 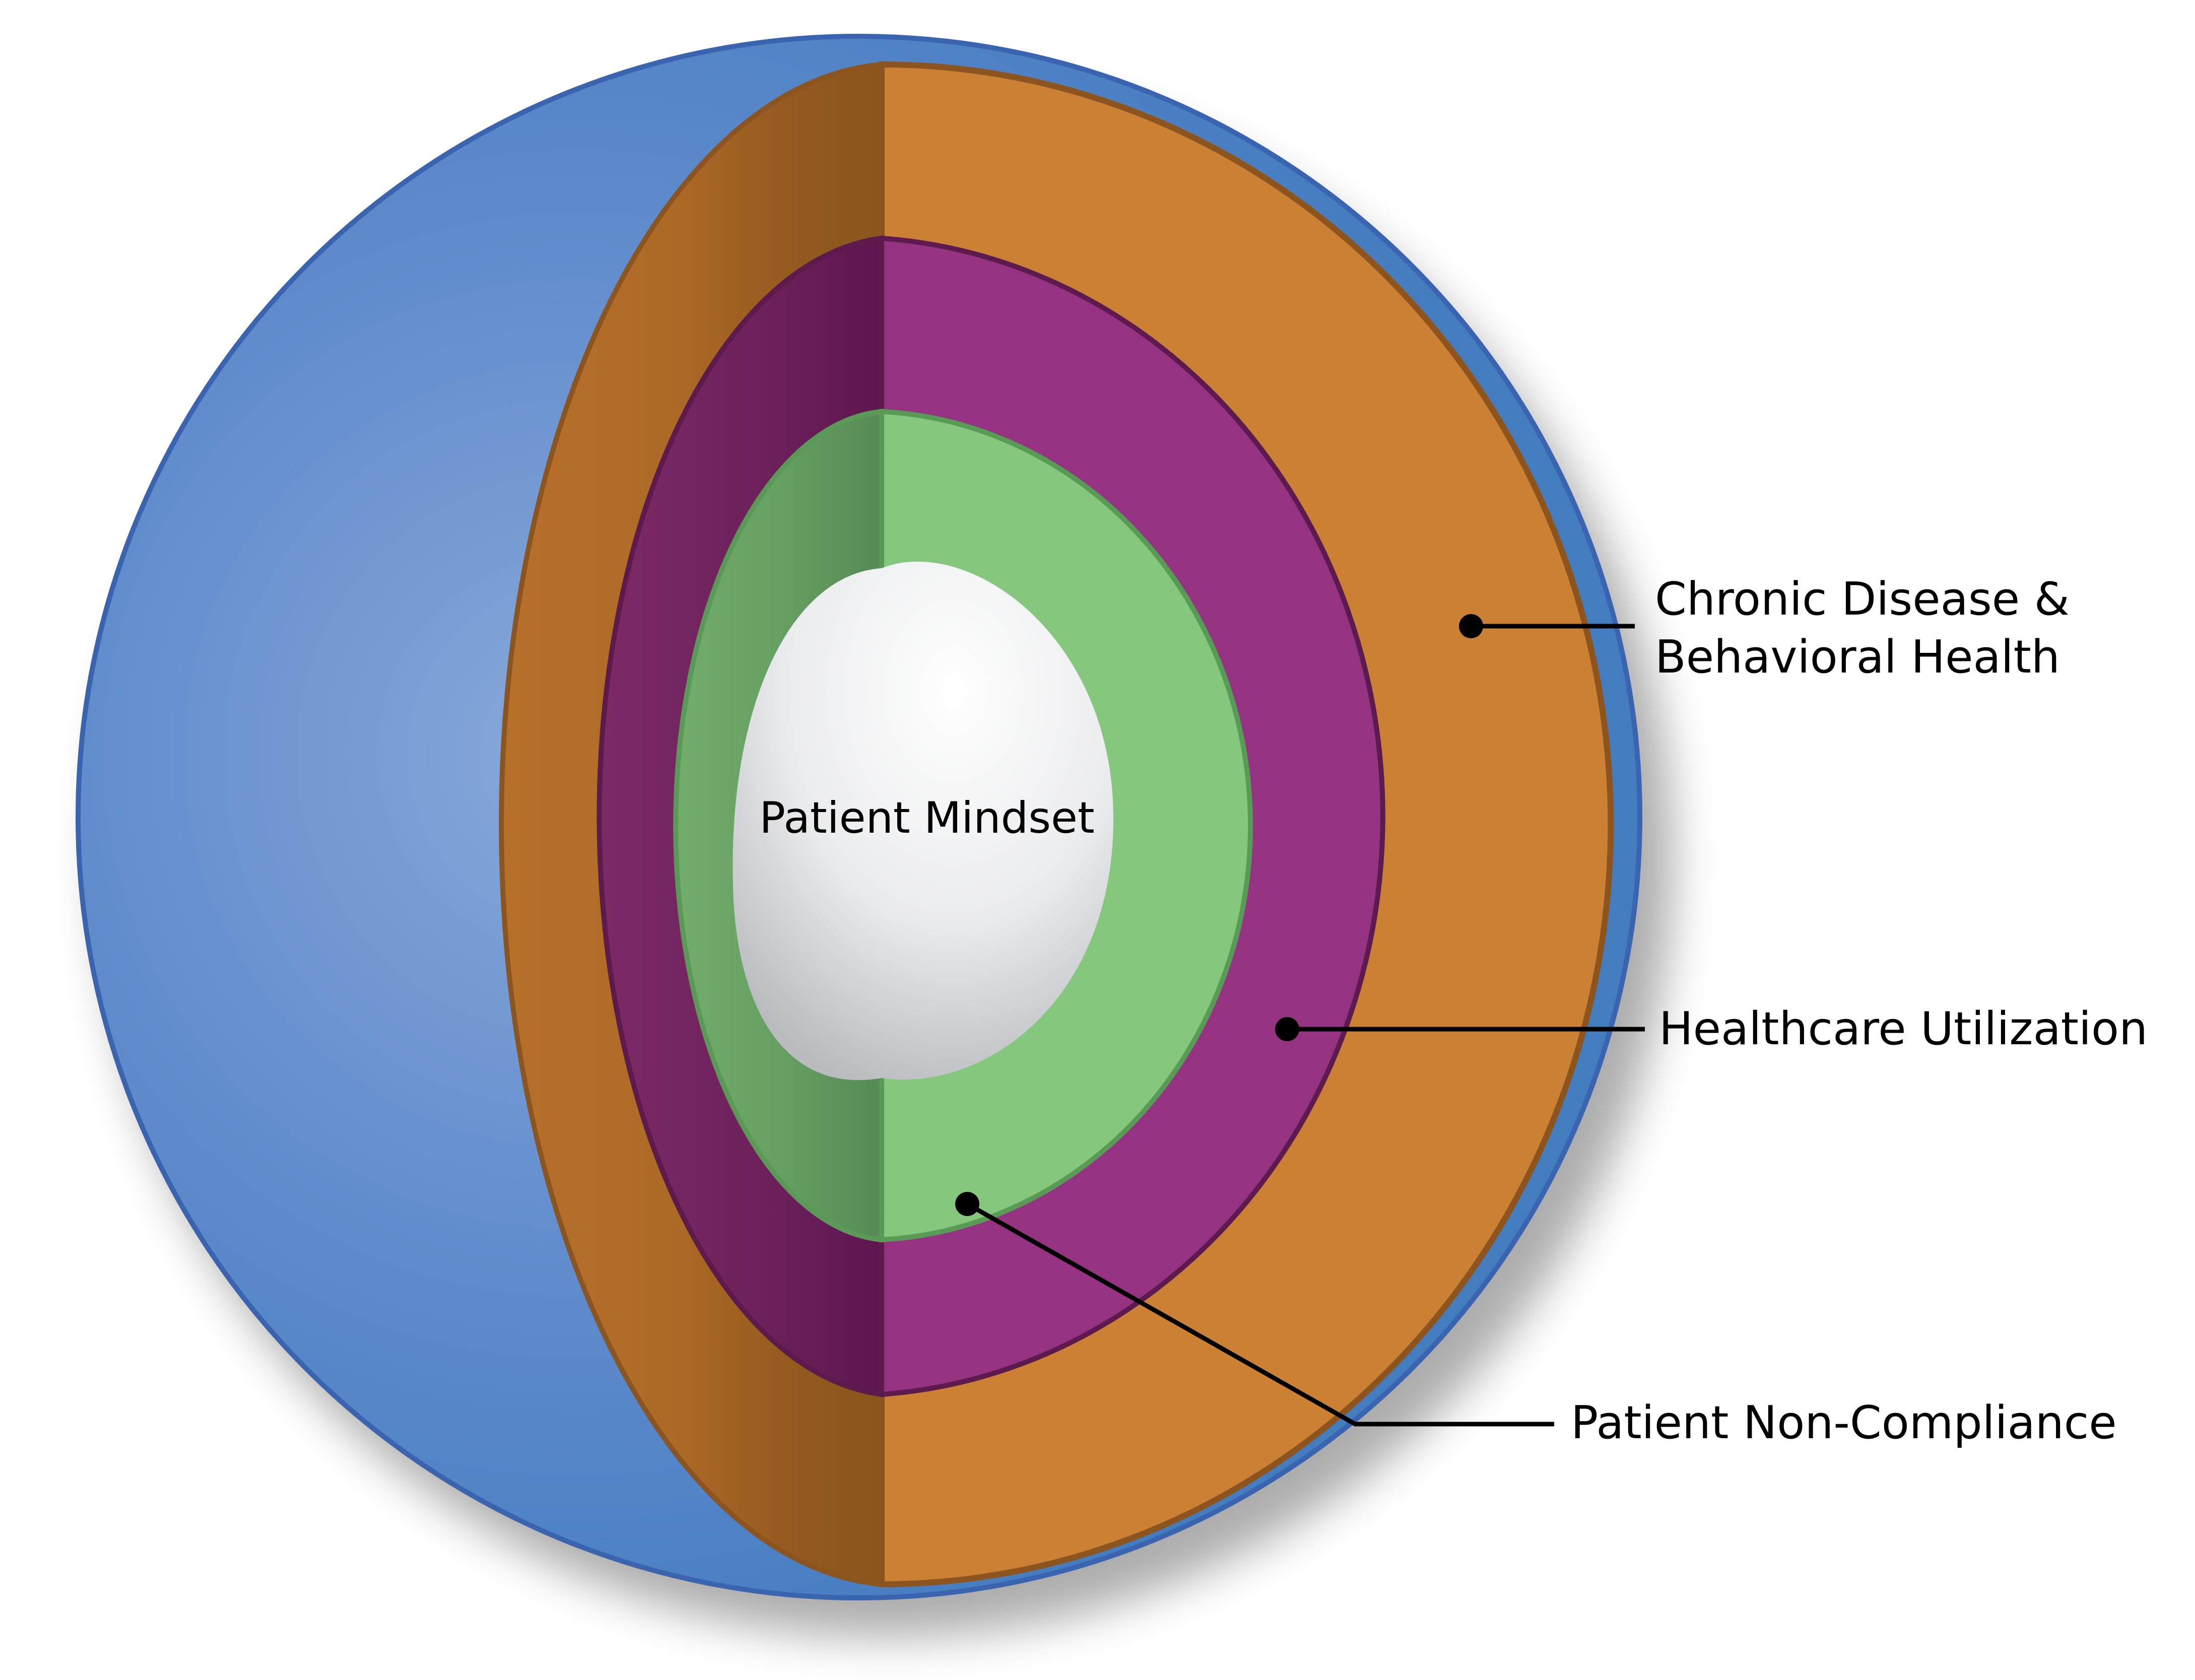 What do you see at coordinates (967, 1204) in the screenshot?
I see `non-compliance-callout-dot` at bounding box center [967, 1204].